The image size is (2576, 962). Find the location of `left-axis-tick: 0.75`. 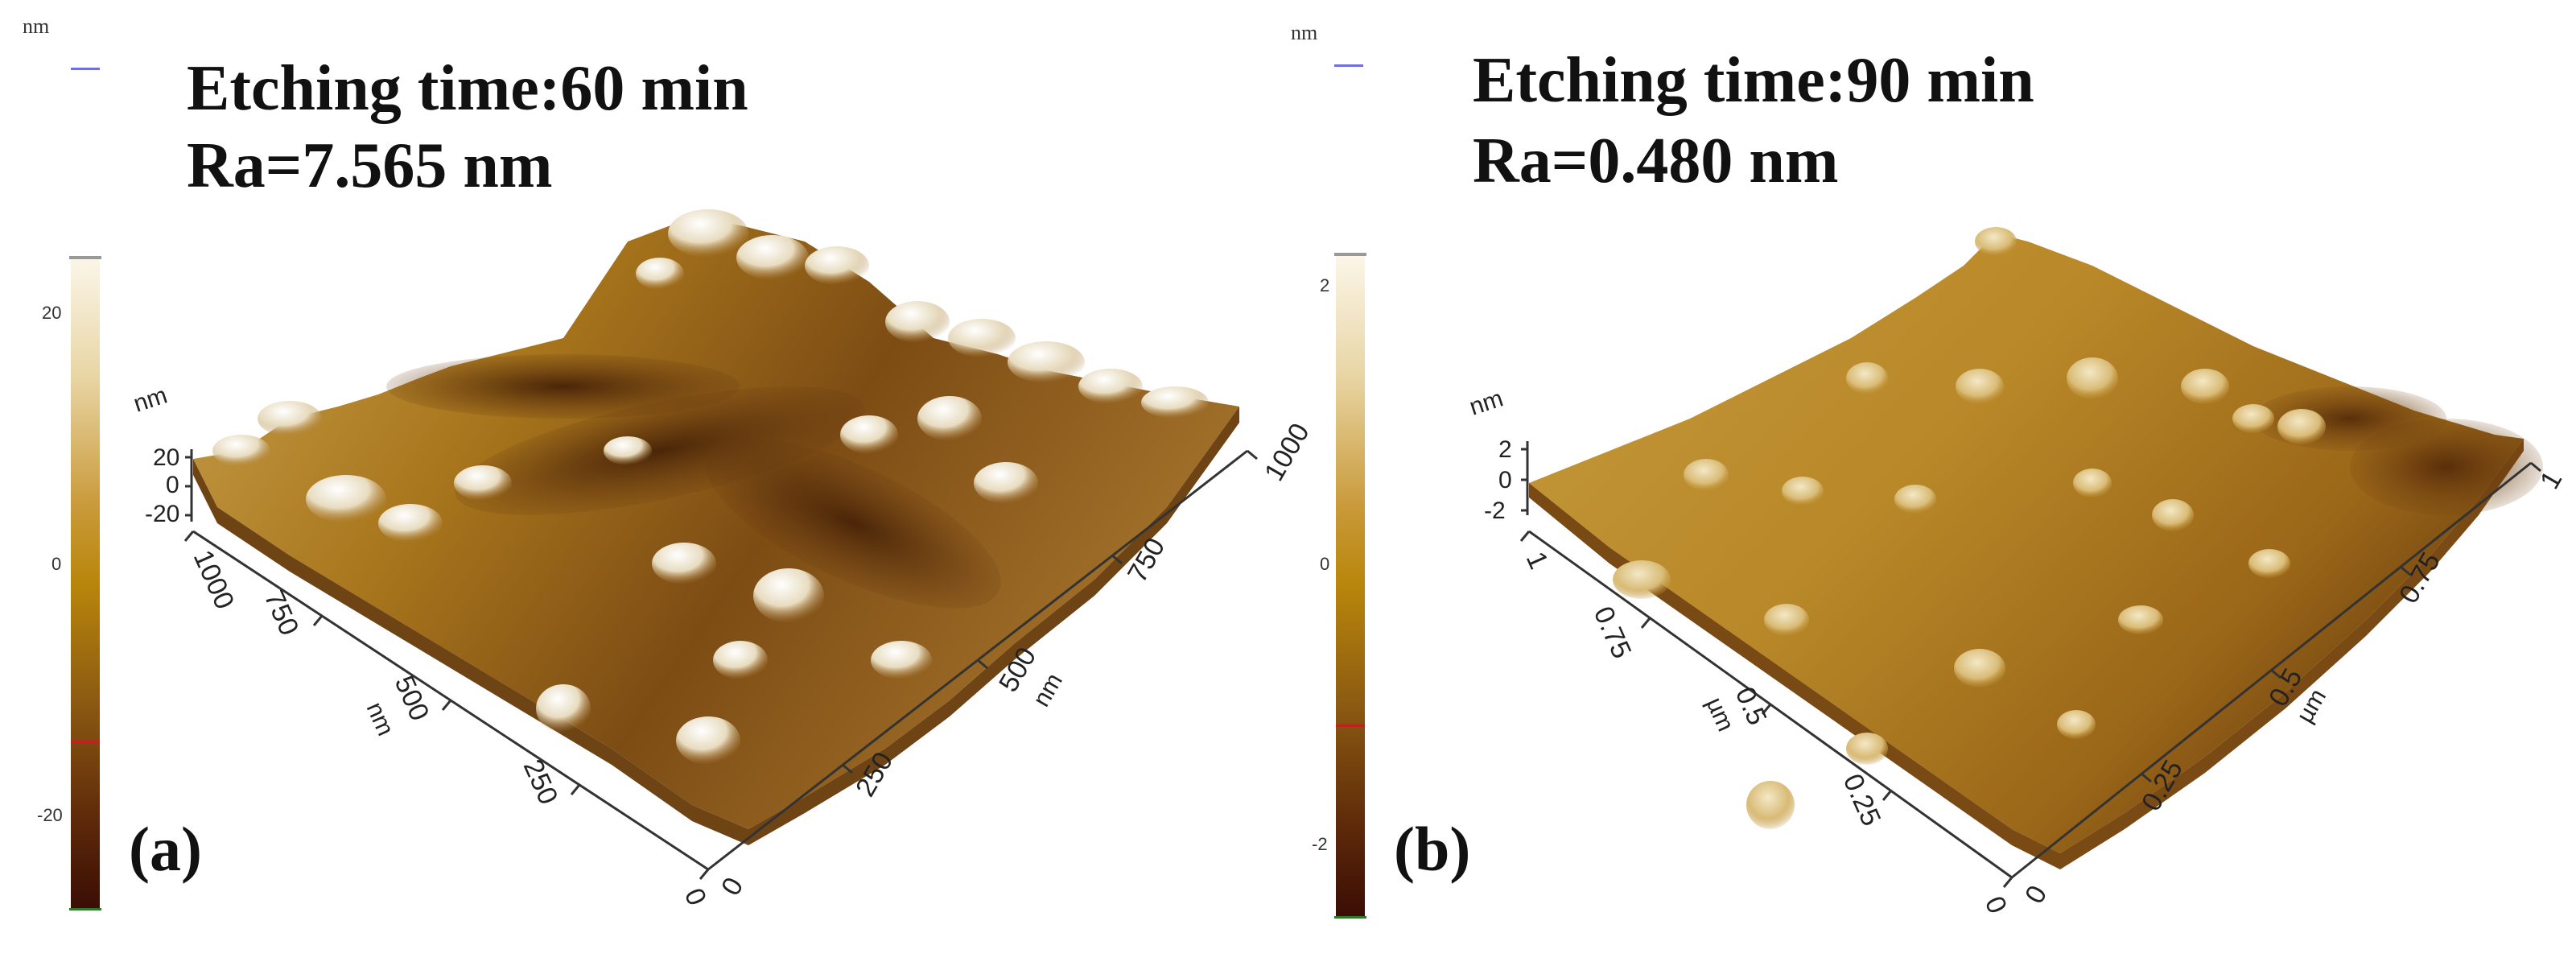

left-axis-tick: 0.75 is located at coordinates (1613, 632).